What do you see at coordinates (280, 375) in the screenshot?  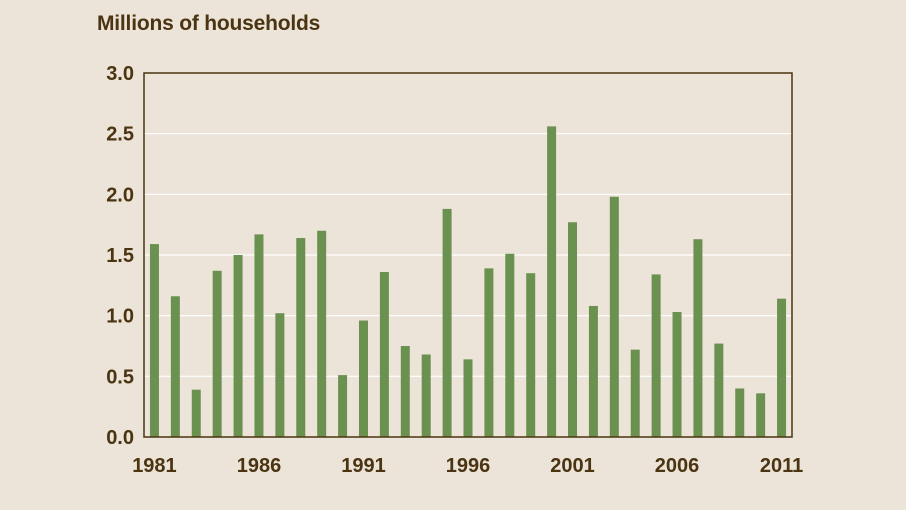 I see `bar-1987` at bounding box center [280, 375].